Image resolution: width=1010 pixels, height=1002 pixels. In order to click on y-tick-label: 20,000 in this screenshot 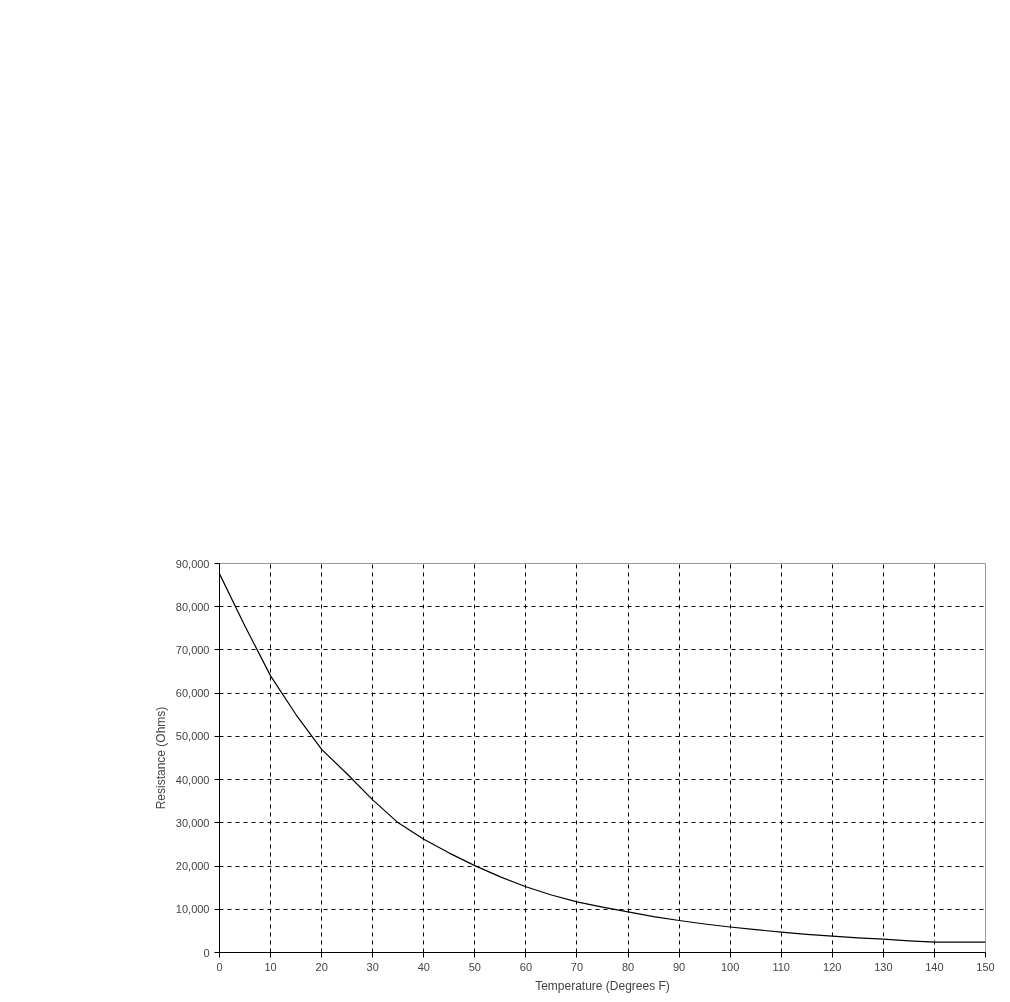, I will do `click(192, 866)`.